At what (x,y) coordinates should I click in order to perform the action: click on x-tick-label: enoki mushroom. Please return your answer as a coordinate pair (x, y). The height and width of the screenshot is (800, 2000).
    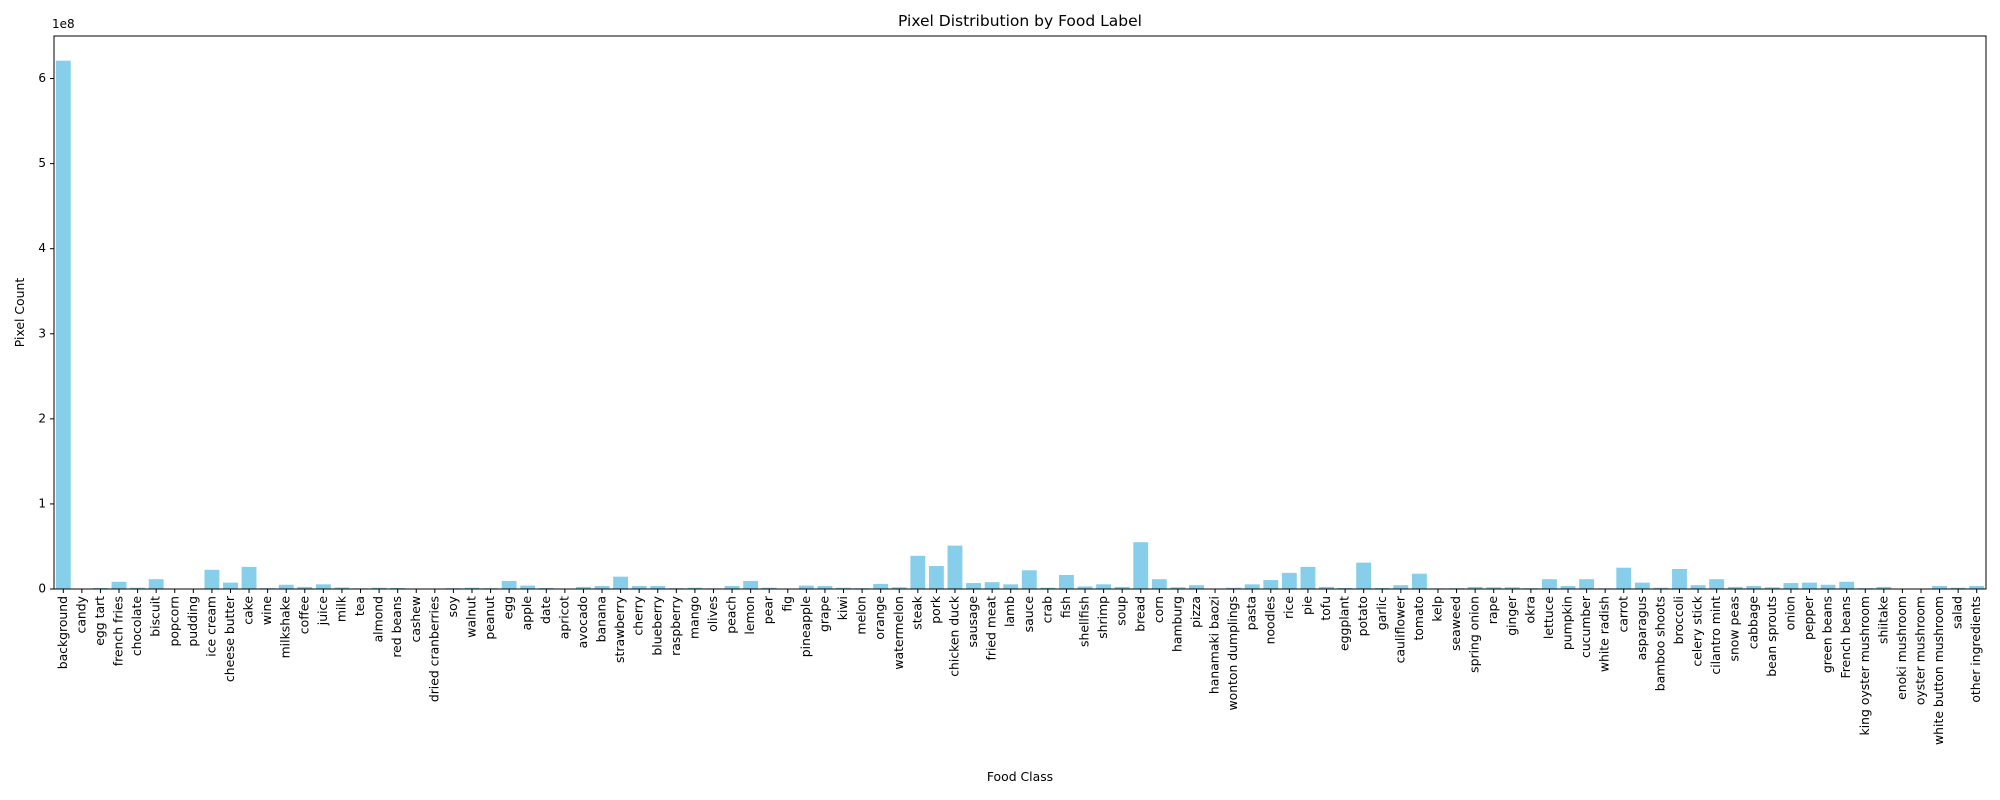
    Looking at the image, I should click on (1901, 648).